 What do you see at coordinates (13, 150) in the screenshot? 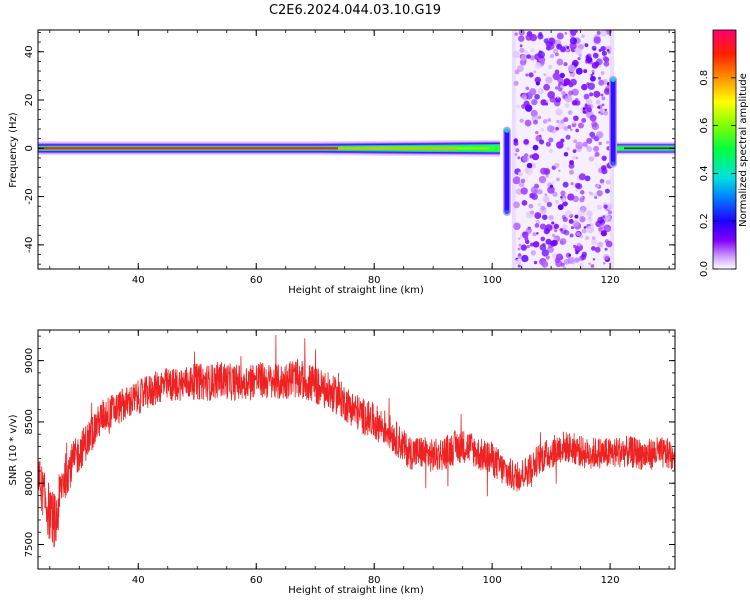
I see `spectrogram-ylabel: Frequency (Hz)` at bounding box center [13, 150].